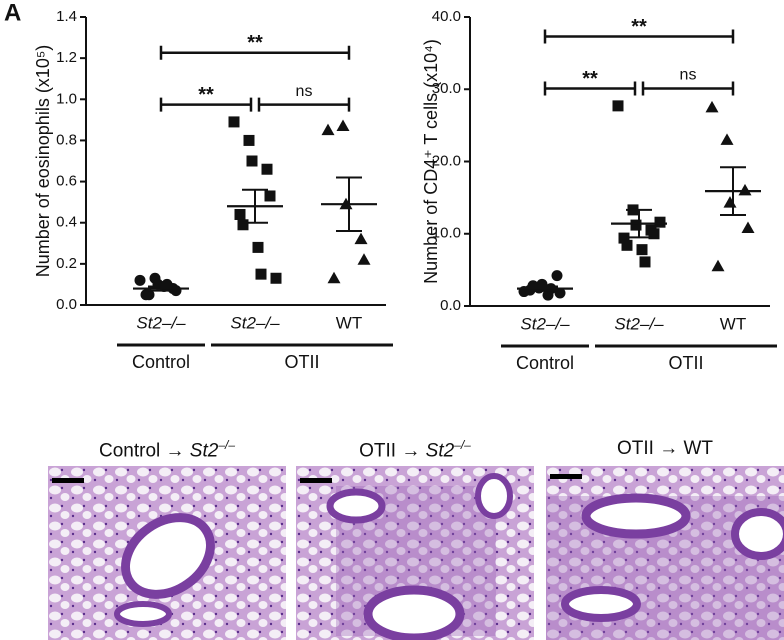 This screenshot has height=640, width=784. I want to click on y-tick-label: 10.0, so click(446, 233).